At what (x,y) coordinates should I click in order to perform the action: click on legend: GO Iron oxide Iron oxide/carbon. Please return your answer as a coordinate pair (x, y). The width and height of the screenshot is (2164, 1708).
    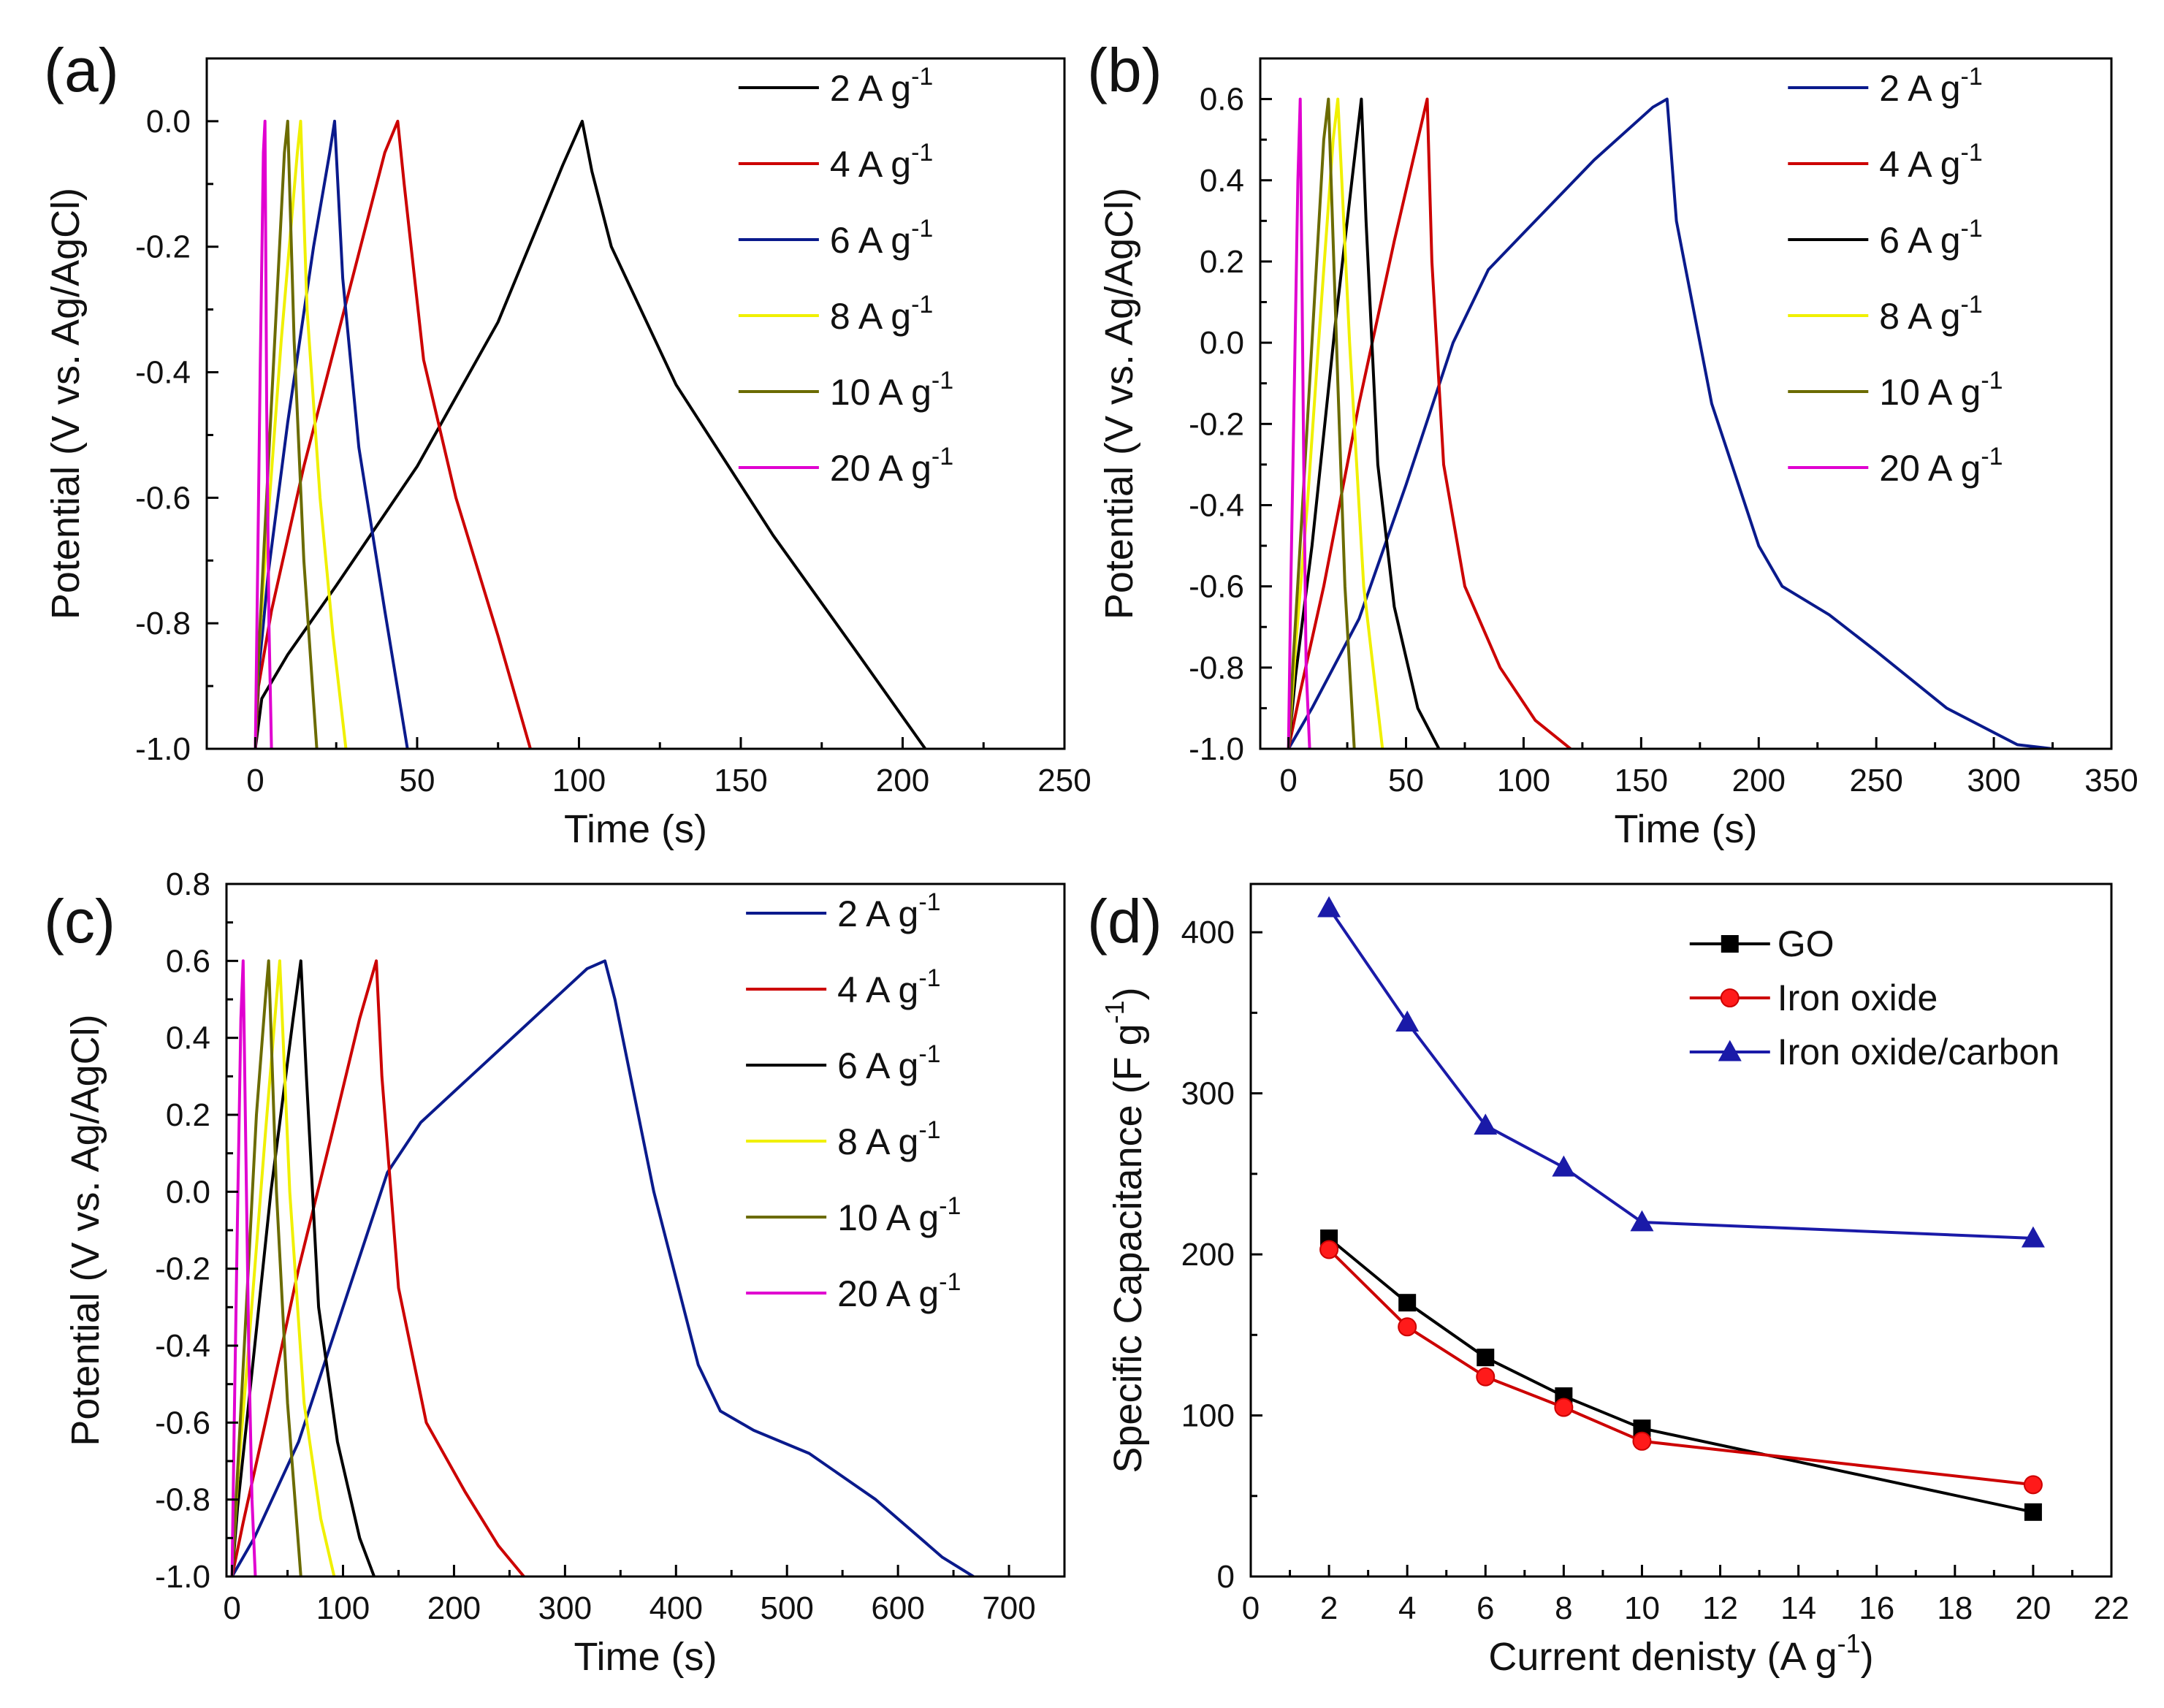
    Looking at the image, I should click on (1874, 998).